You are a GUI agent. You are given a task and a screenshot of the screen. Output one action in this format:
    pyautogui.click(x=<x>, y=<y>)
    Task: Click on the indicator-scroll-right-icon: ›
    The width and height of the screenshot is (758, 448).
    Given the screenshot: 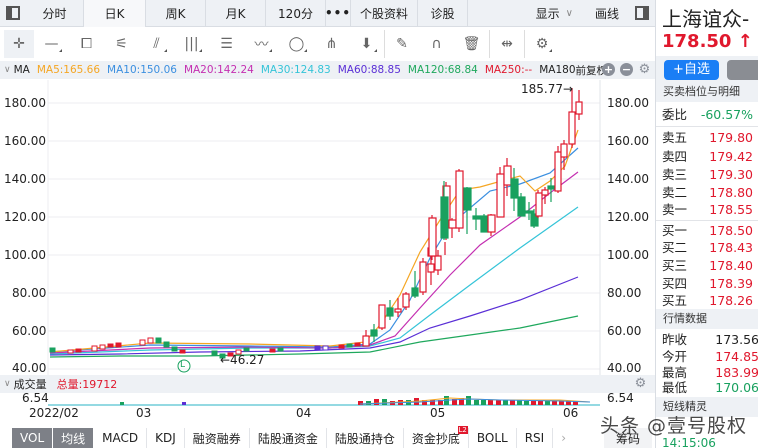 What is the action you would take?
    pyautogui.click(x=564, y=438)
    